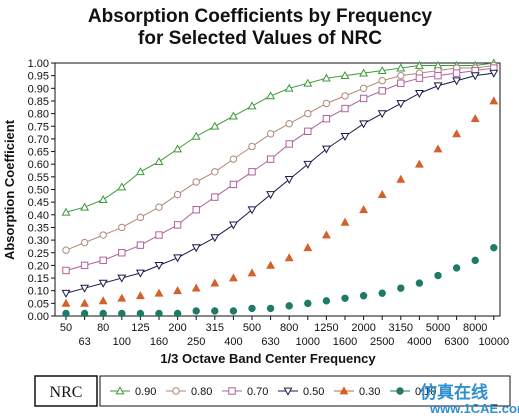  Describe the element at coordinates (122, 342) in the screenshot. I see `x-tick-label: 100` at that location.